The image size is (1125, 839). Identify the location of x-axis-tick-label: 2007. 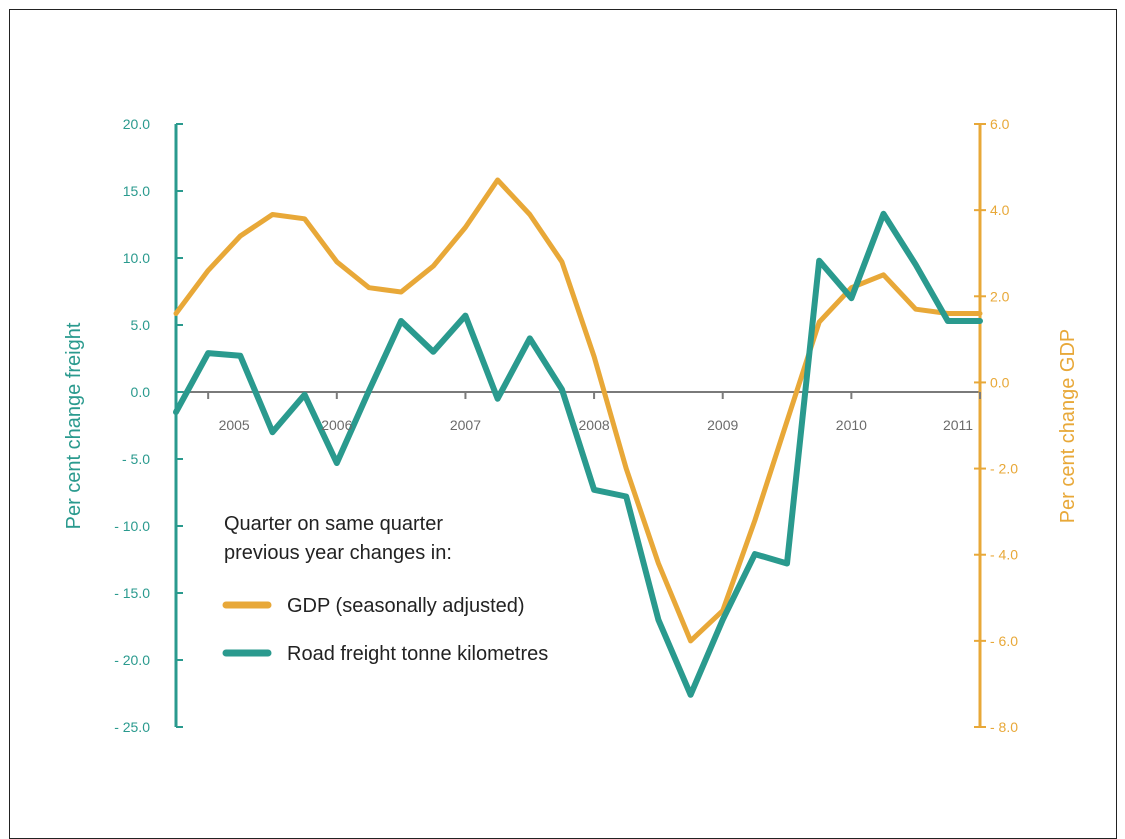
(465, 425).